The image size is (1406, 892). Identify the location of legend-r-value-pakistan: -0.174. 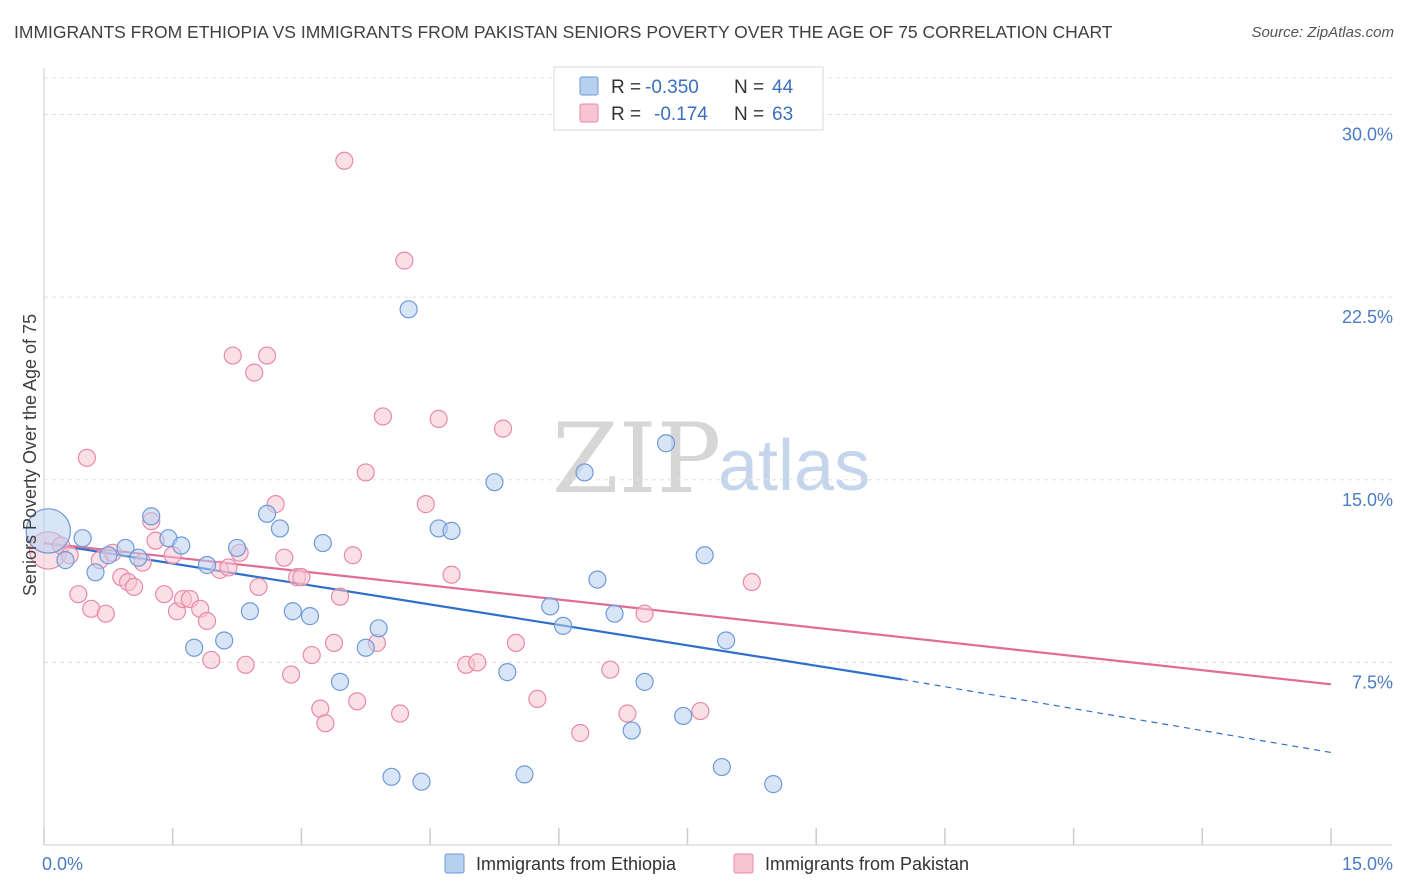
(681, 114).